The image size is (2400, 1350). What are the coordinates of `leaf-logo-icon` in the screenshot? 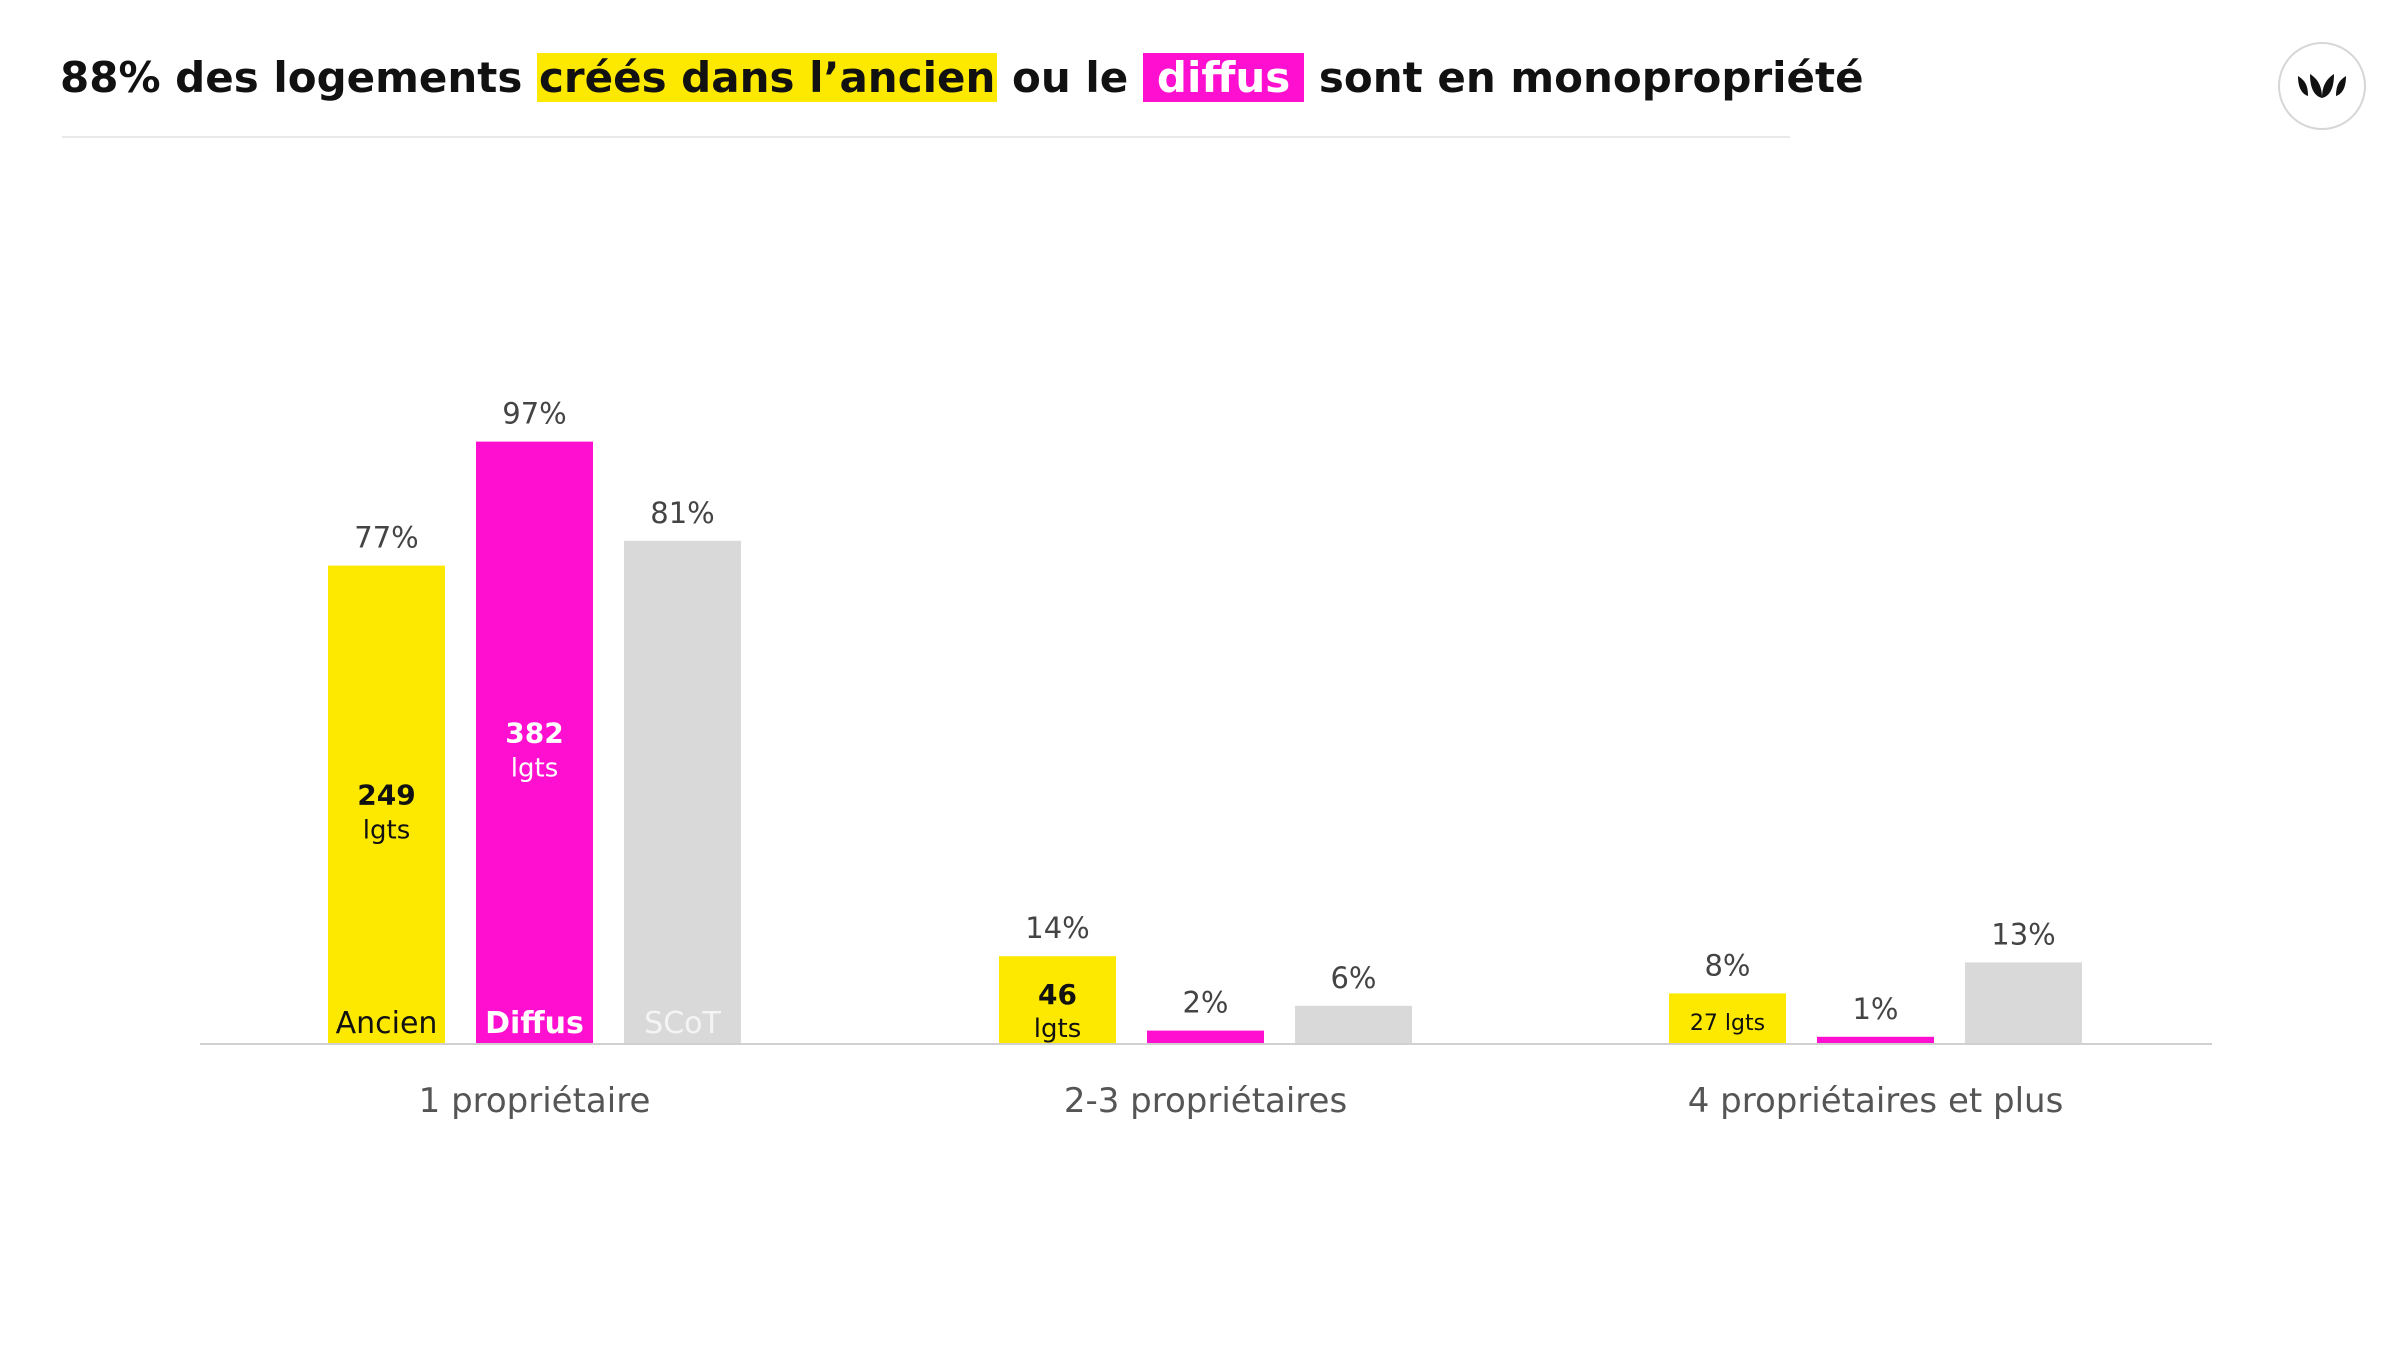 It's located at (2322, 86).